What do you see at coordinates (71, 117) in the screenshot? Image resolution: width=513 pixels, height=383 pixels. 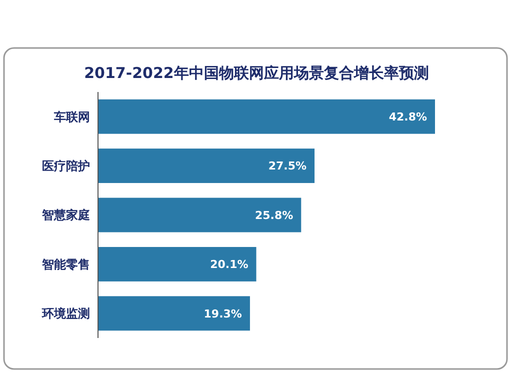 I see `y-tick-label: 车联网` at bounding box center [71, 117].